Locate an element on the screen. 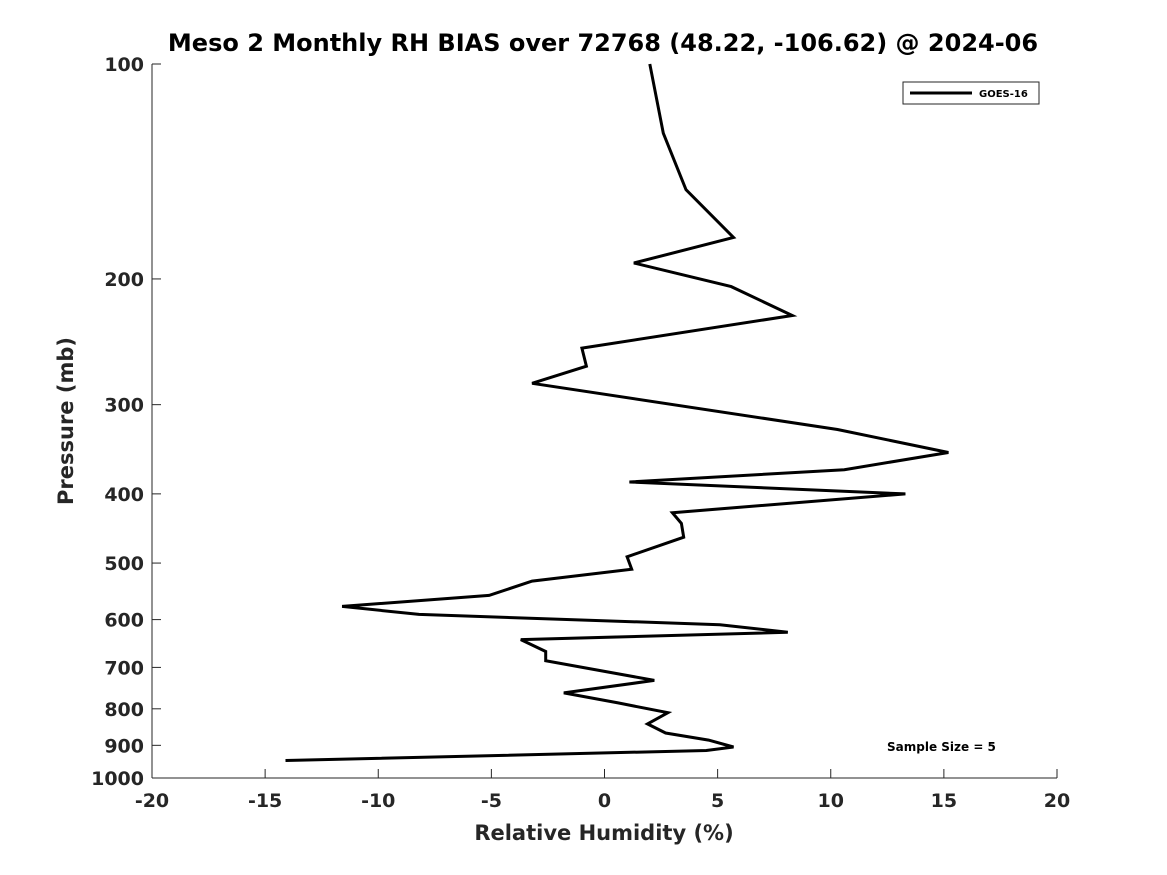 The image size is (1167, 875). y-tick-label: 200 is located at coordinates (124, 280).